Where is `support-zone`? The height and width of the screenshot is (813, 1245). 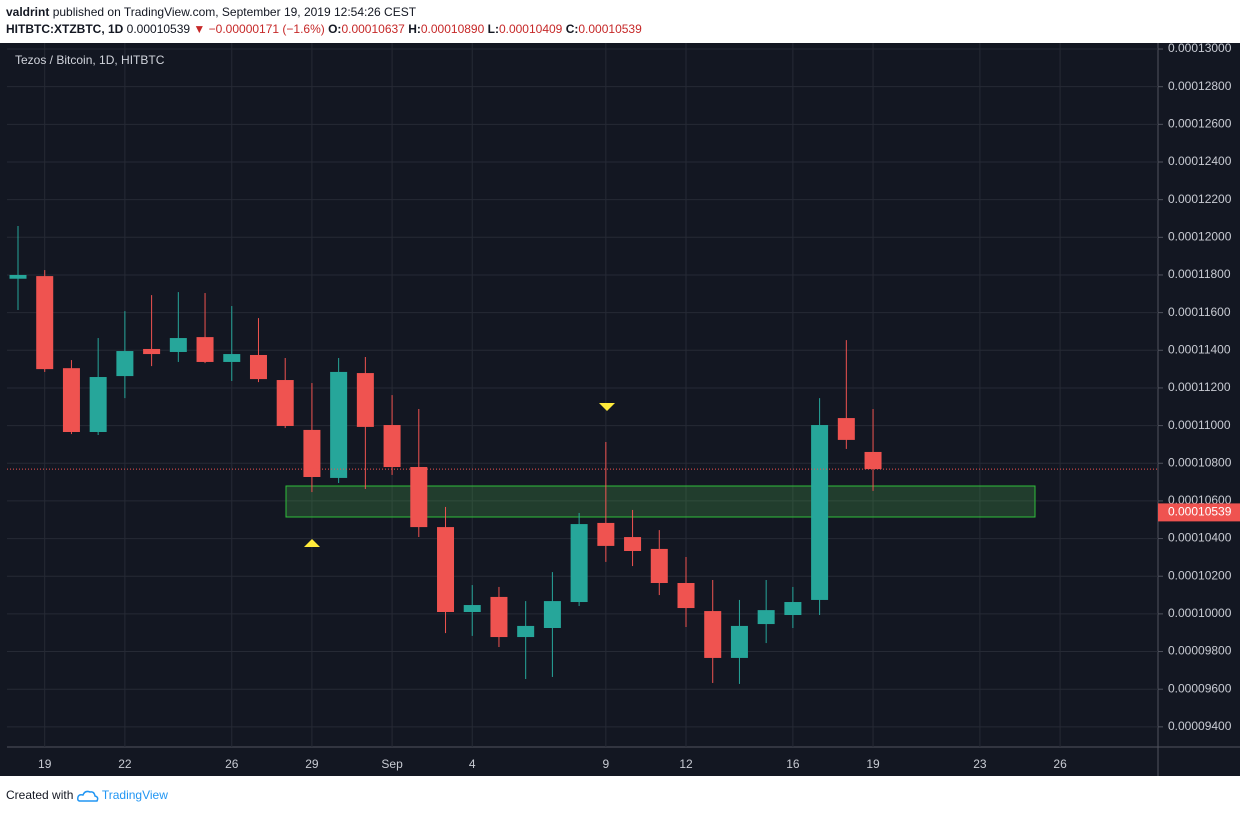
support-zone is located at coordinates (660, 501).